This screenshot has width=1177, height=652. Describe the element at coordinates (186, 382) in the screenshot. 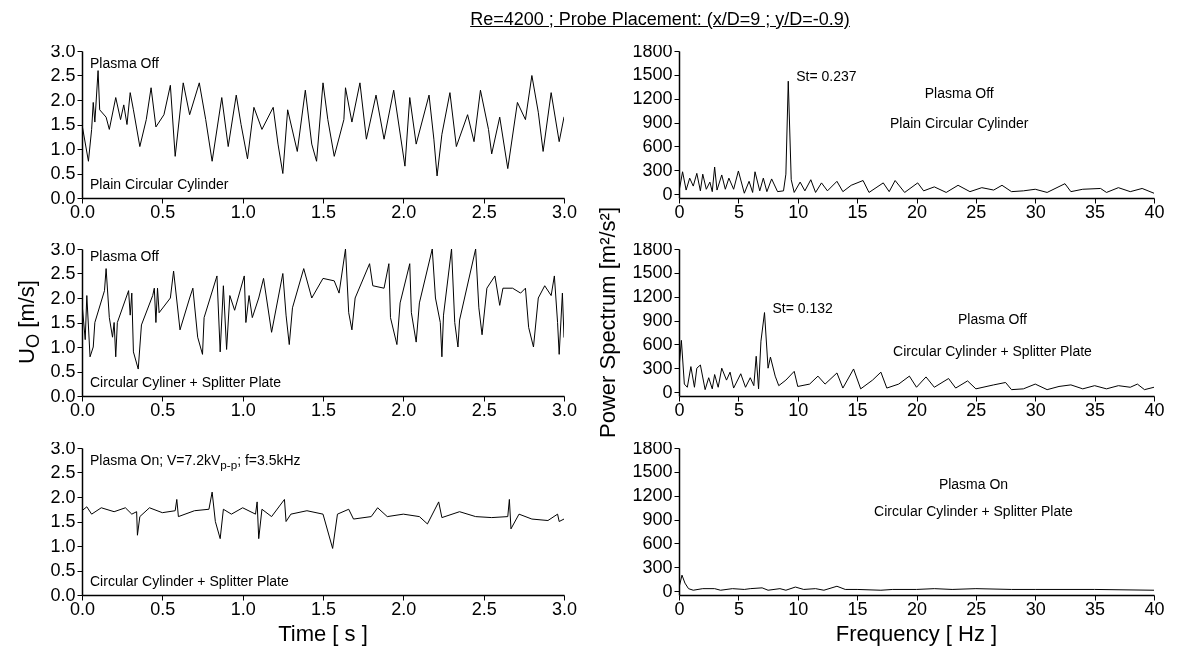

I see `annotation: Circular Cyliner + Splitter Plate` at that location.